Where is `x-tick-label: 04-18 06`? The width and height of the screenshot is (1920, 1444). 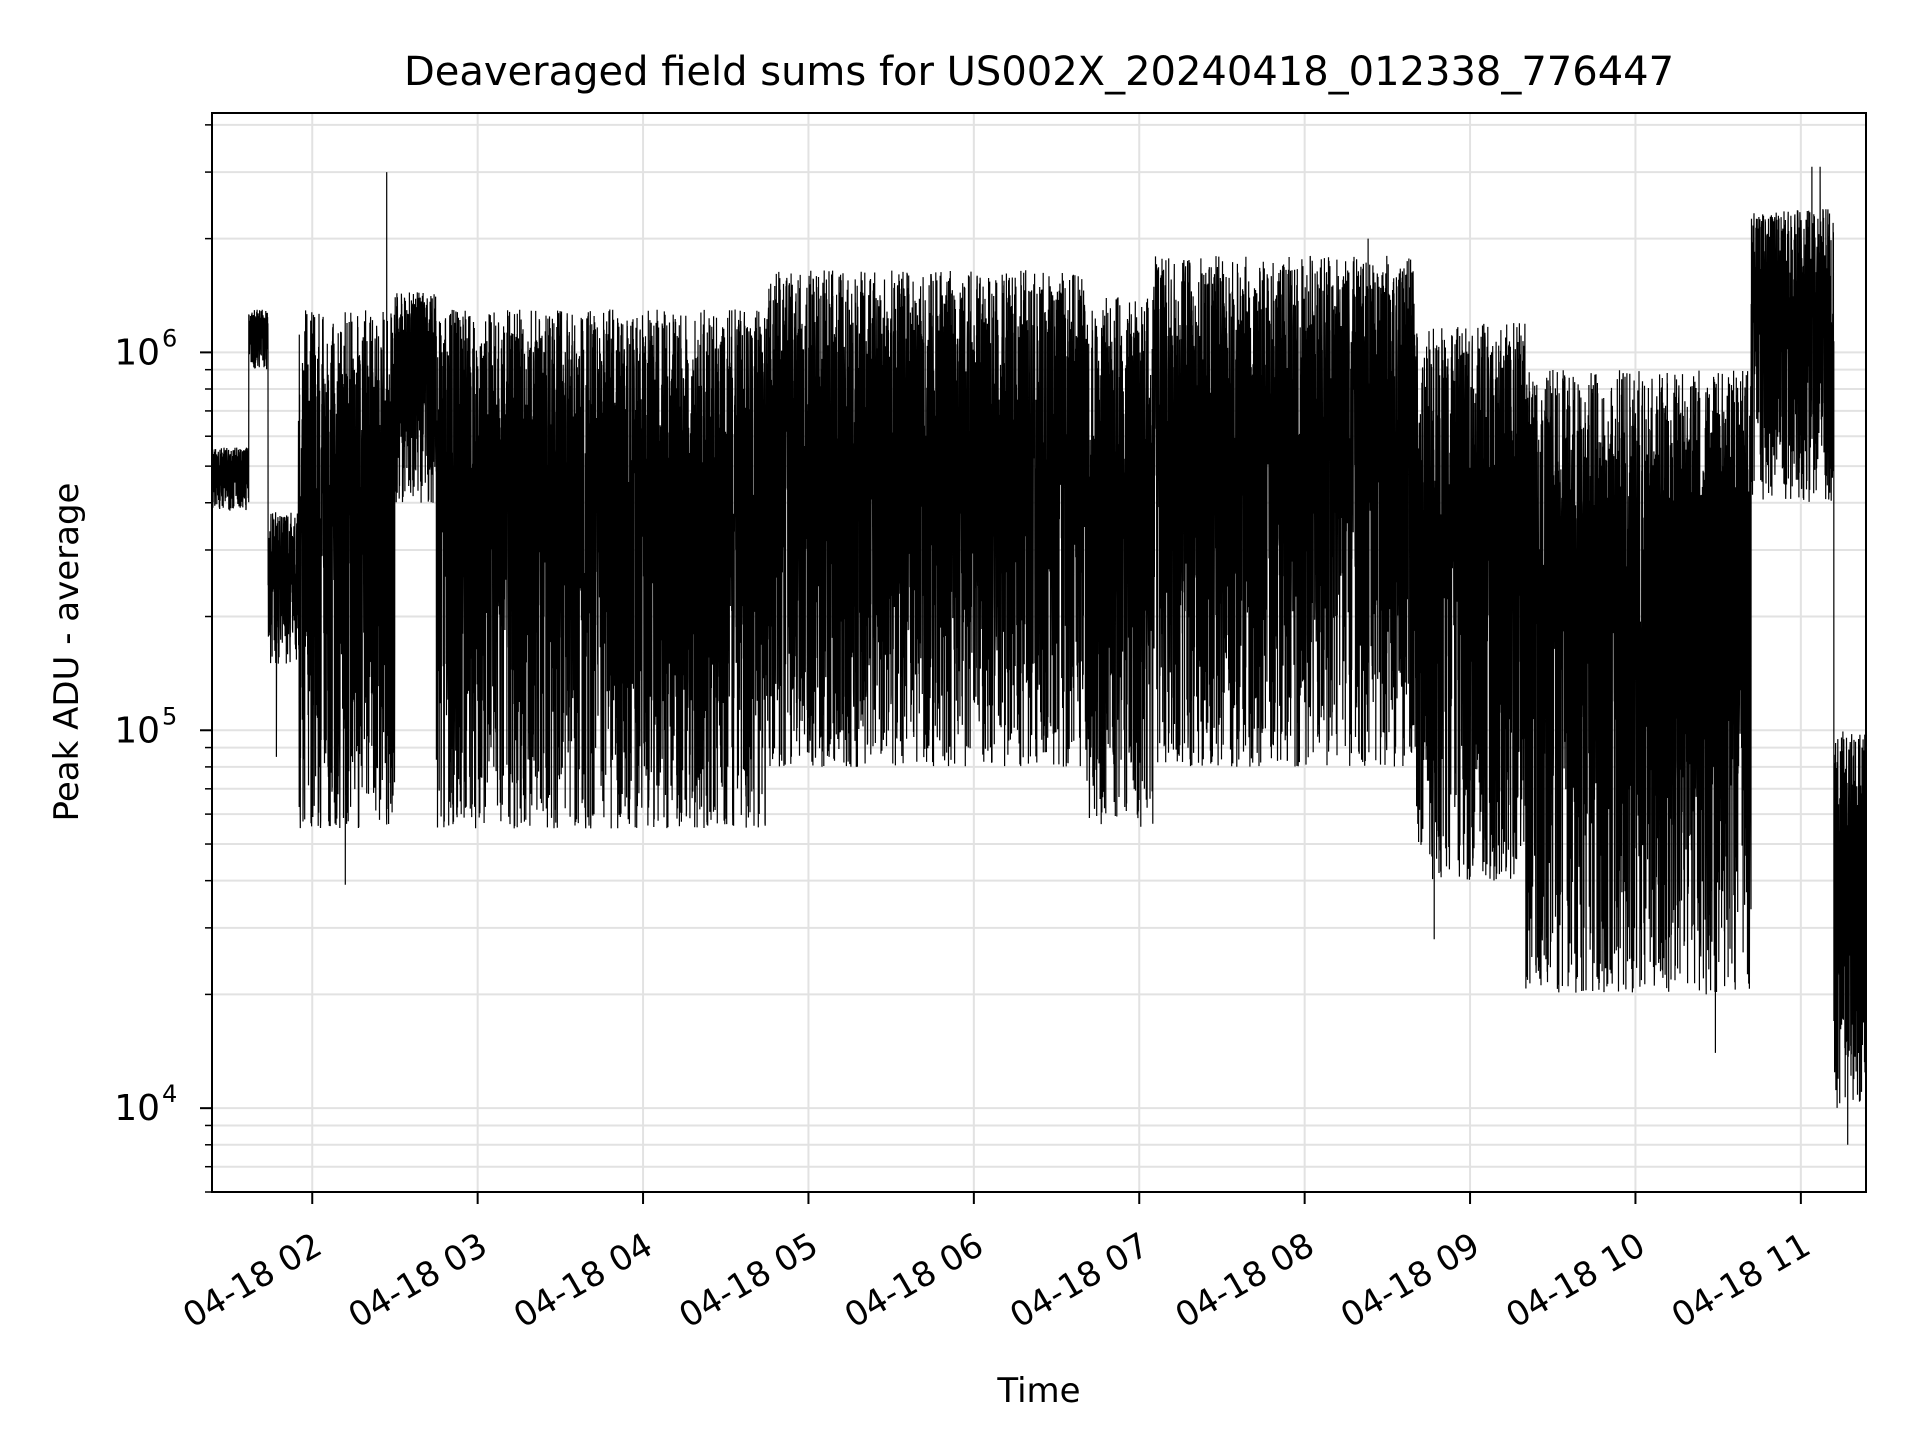
x-tick-label: 04-18 06 is located at coordinates (914, 1280).